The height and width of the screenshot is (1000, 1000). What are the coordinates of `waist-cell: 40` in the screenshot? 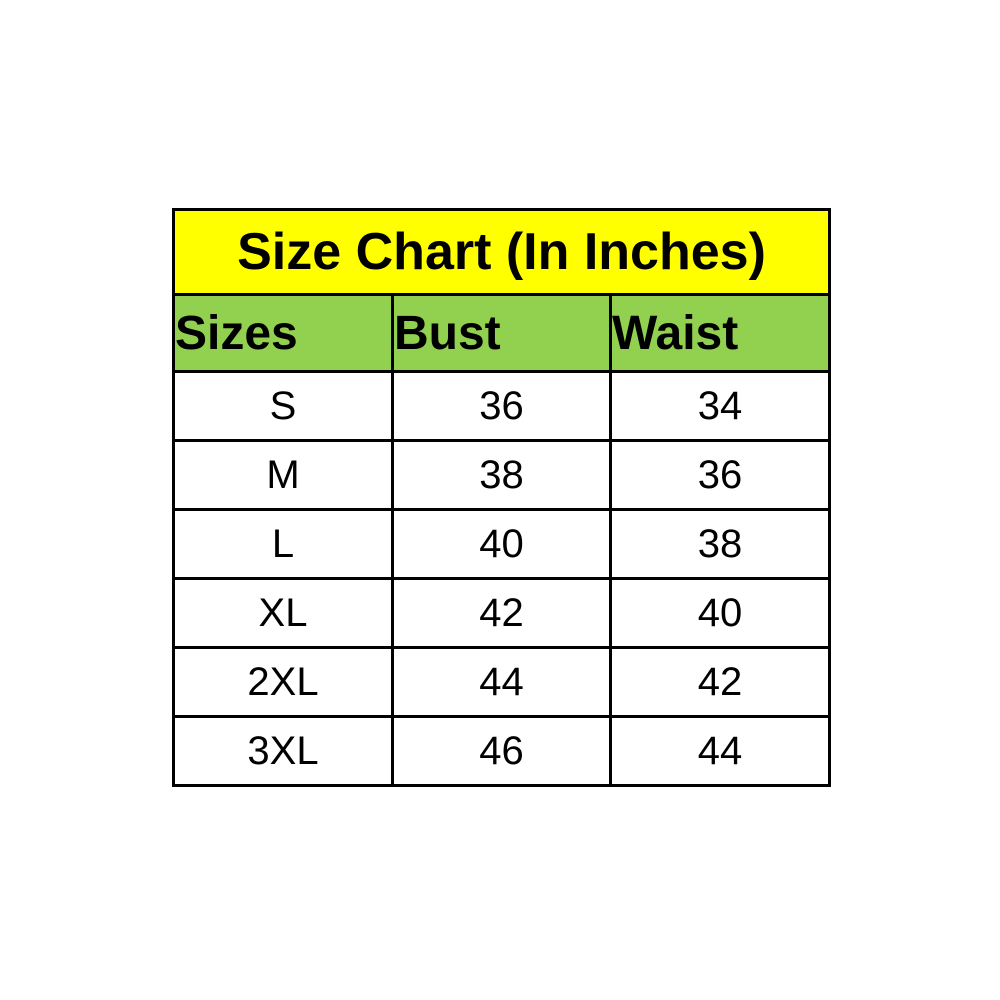 It's located at (720, 613).